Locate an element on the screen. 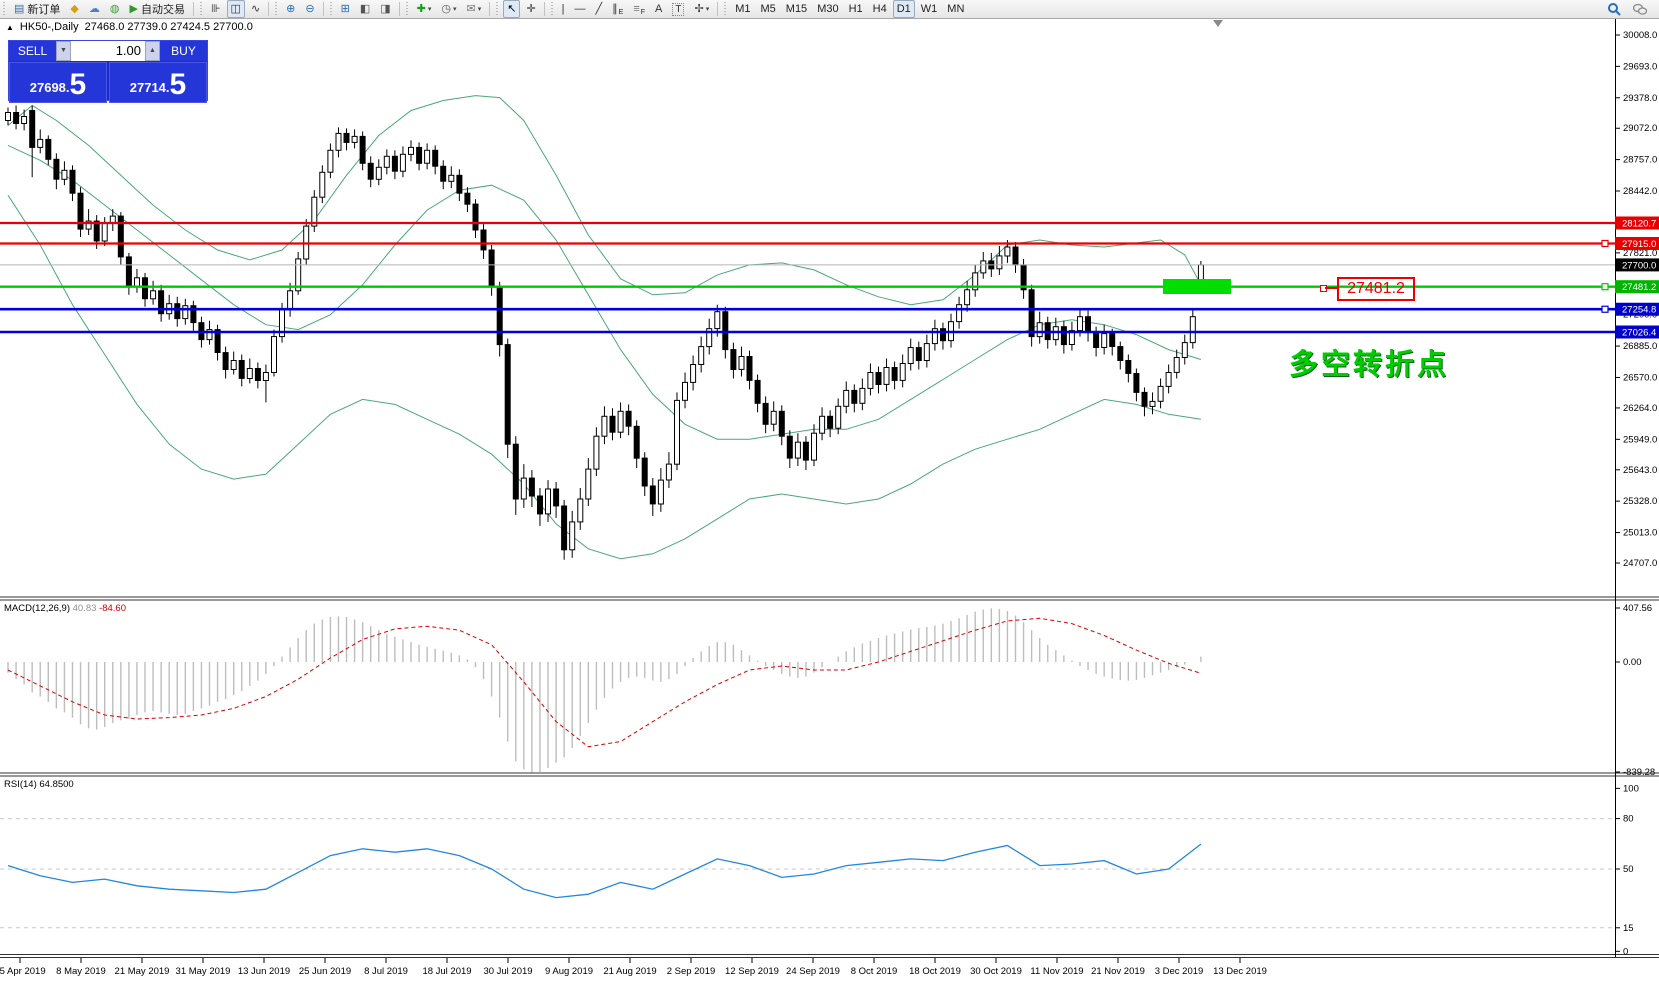  timeframe-m1-button: M1 is located at coordinates (743, 9).